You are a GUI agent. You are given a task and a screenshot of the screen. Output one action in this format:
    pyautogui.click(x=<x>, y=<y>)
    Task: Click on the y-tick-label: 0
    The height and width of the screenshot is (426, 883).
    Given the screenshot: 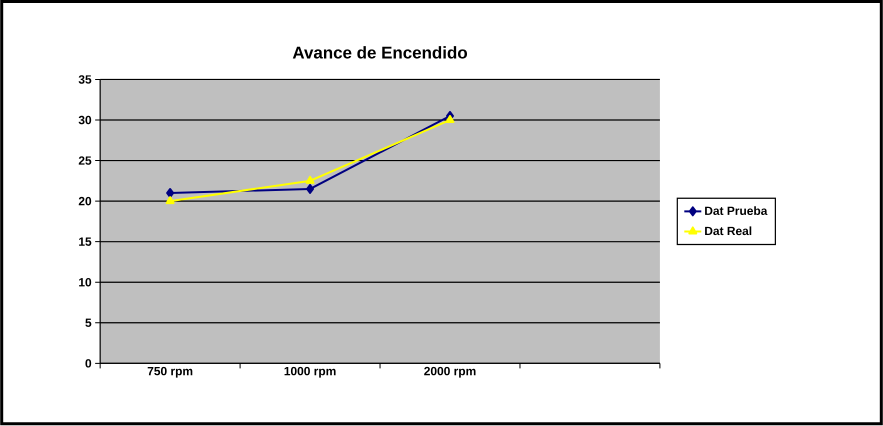 What is the action you would take?
    pyautogui.click(x=88, y=363)
    